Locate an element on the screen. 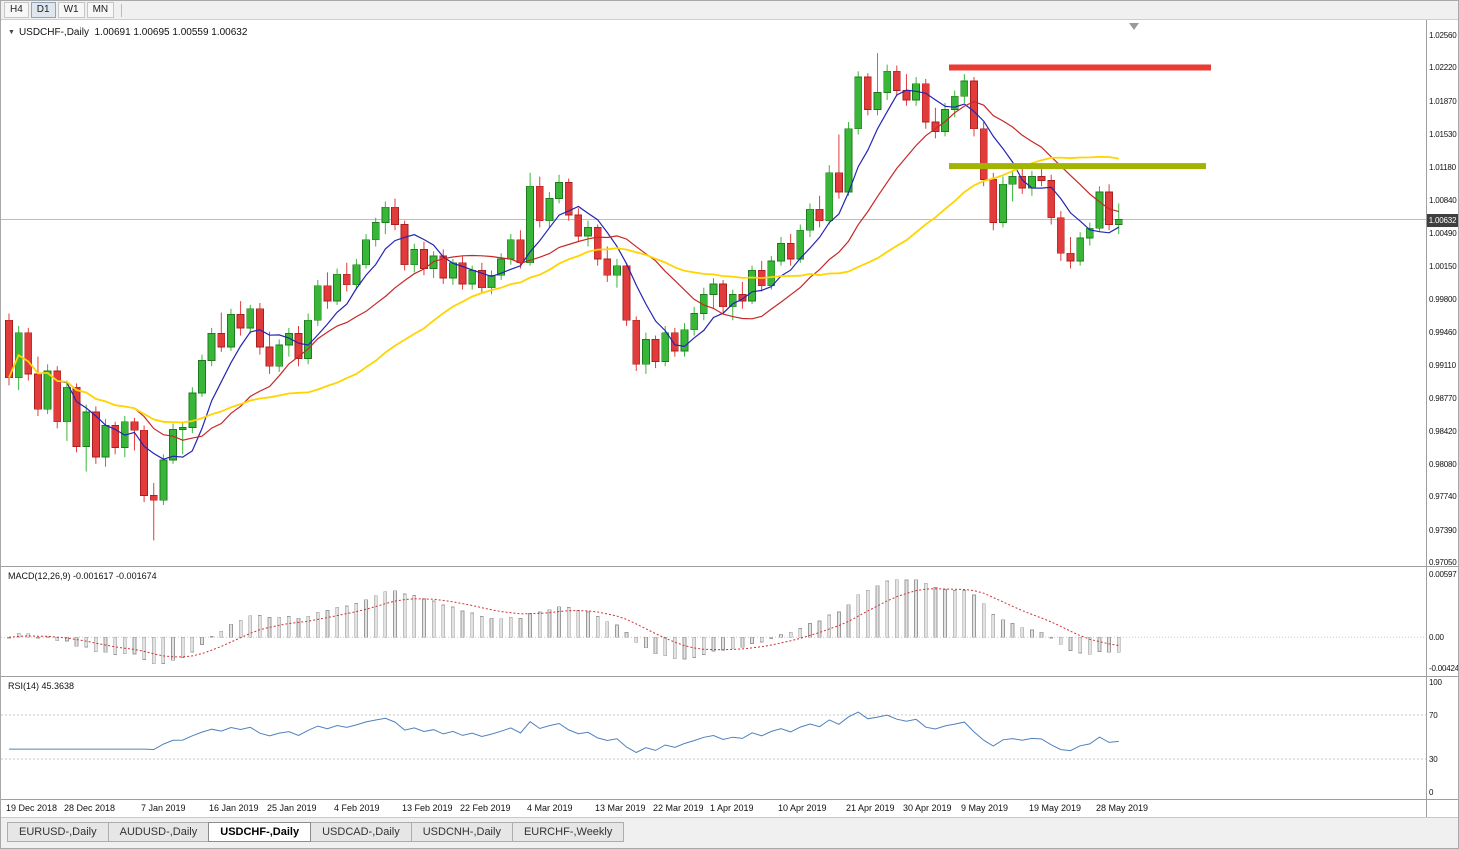 This screenshot has width=1459, height=849. tab-eurusd-daily: EURUSD-,Daily is located at coordinates (58, 832).